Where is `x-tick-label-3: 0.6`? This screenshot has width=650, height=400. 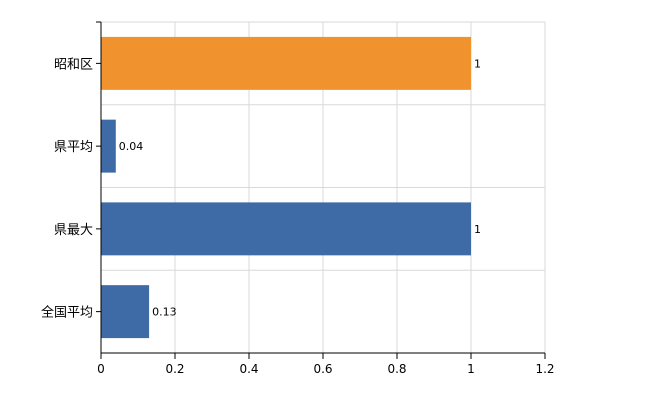
x-tick-label-3: 0.6 is located at coordinates (322, 369).